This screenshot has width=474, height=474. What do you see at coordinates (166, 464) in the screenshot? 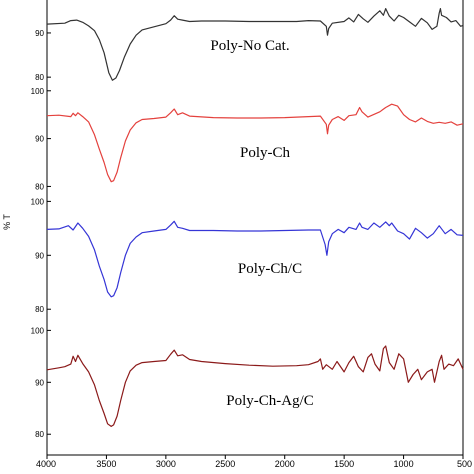
I see `x-tick-label: 3000` at bounding box center [166, 464].